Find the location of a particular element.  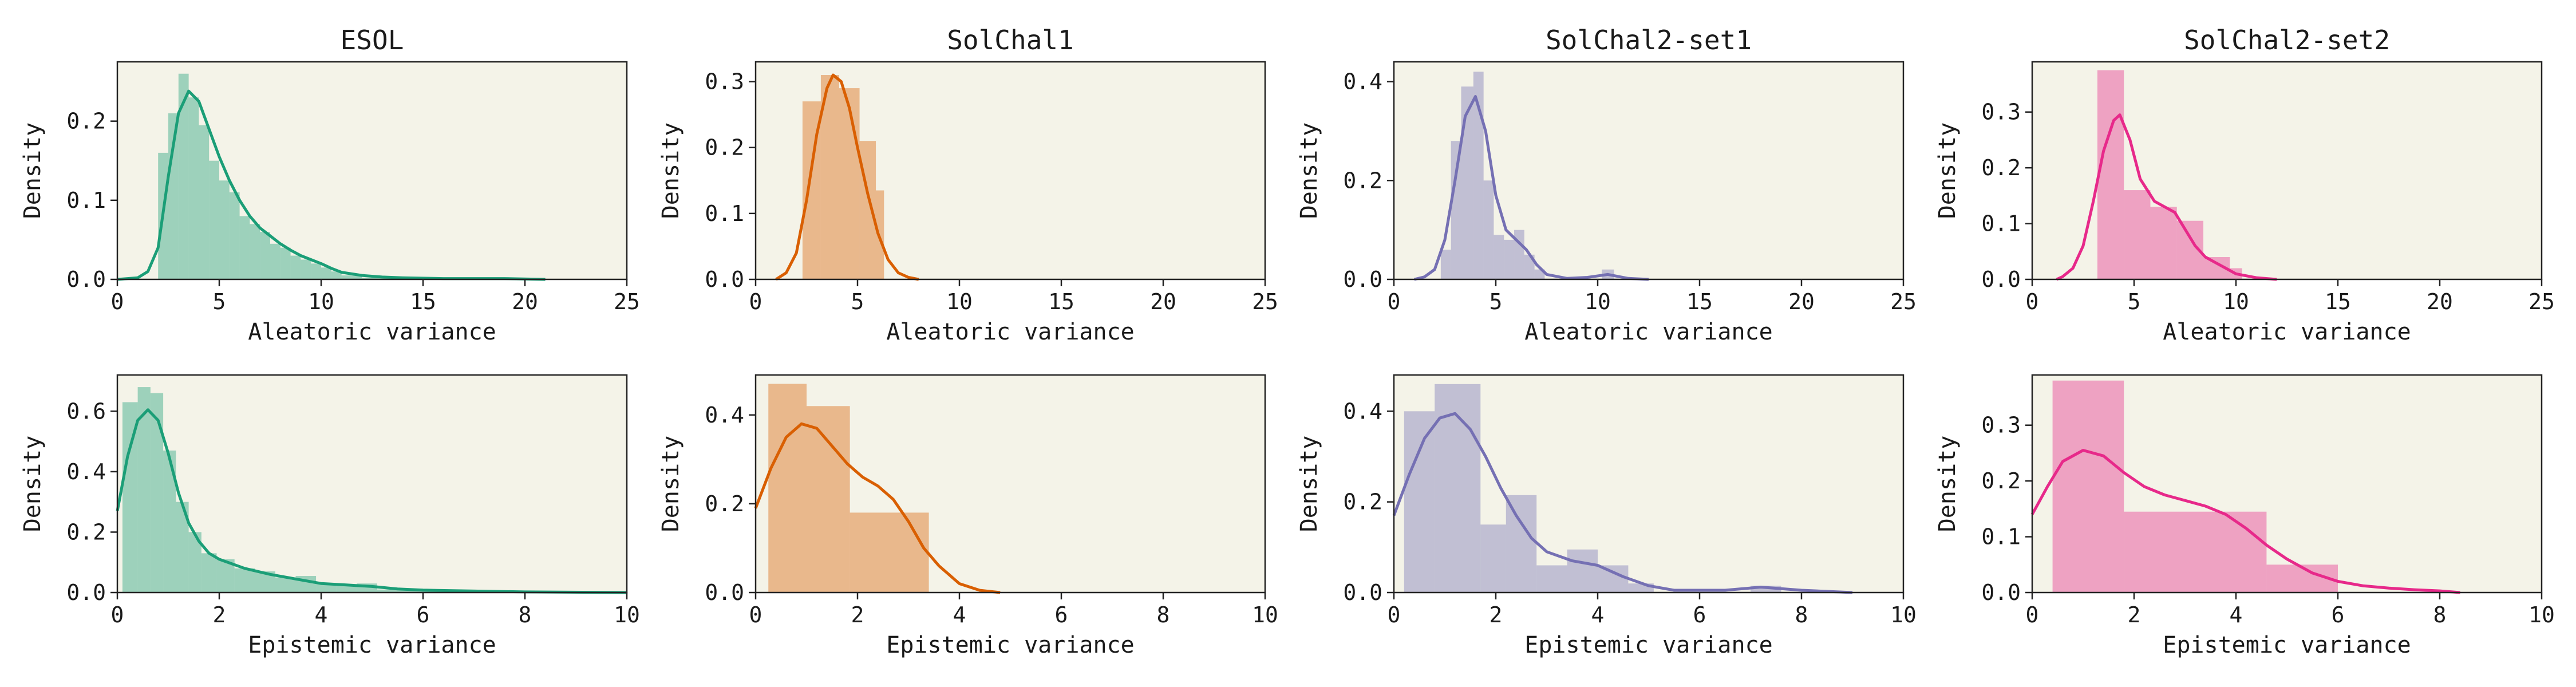

x-tick-label: 25 is located at coordinates (1265, 302).